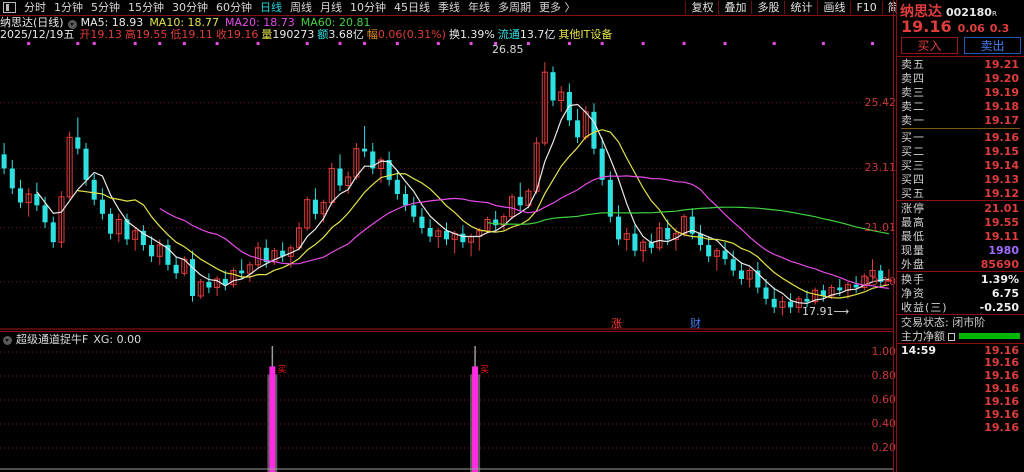 The height and width of the screenshot is (472, 1024). I want to click on period-6: 日线, so click(271, 7).